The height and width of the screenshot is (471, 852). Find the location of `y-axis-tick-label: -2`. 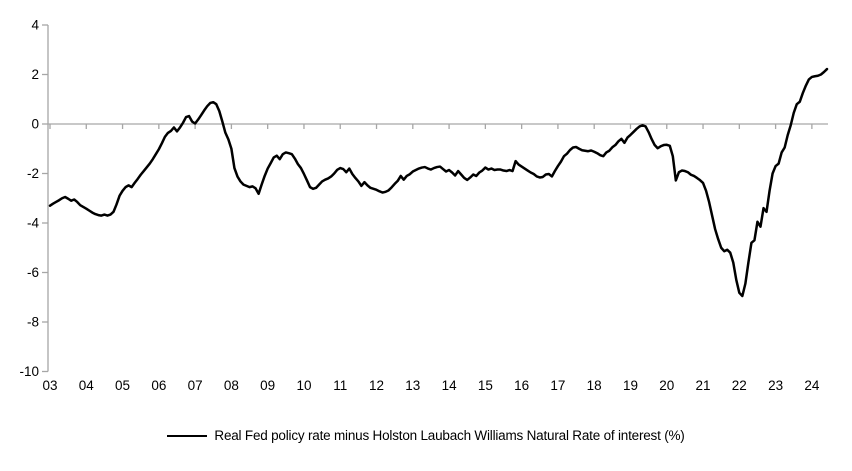

y-axis-tick-label: -2 is located at coordinates (33, 173).